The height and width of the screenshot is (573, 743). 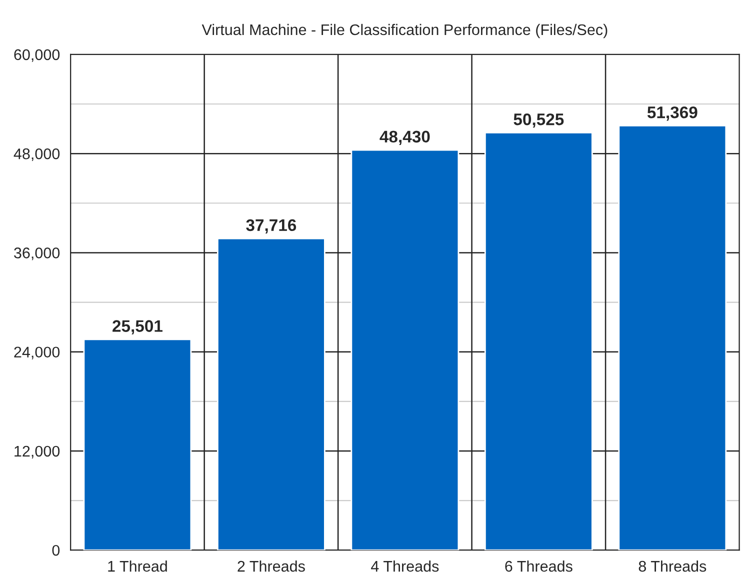 What do you see at coordinates (405, 31) in the screenshot?
I see `chart-title: Virtual Machine - File Classification Performance (Files/Sec)` at bounding box center [405, 31].